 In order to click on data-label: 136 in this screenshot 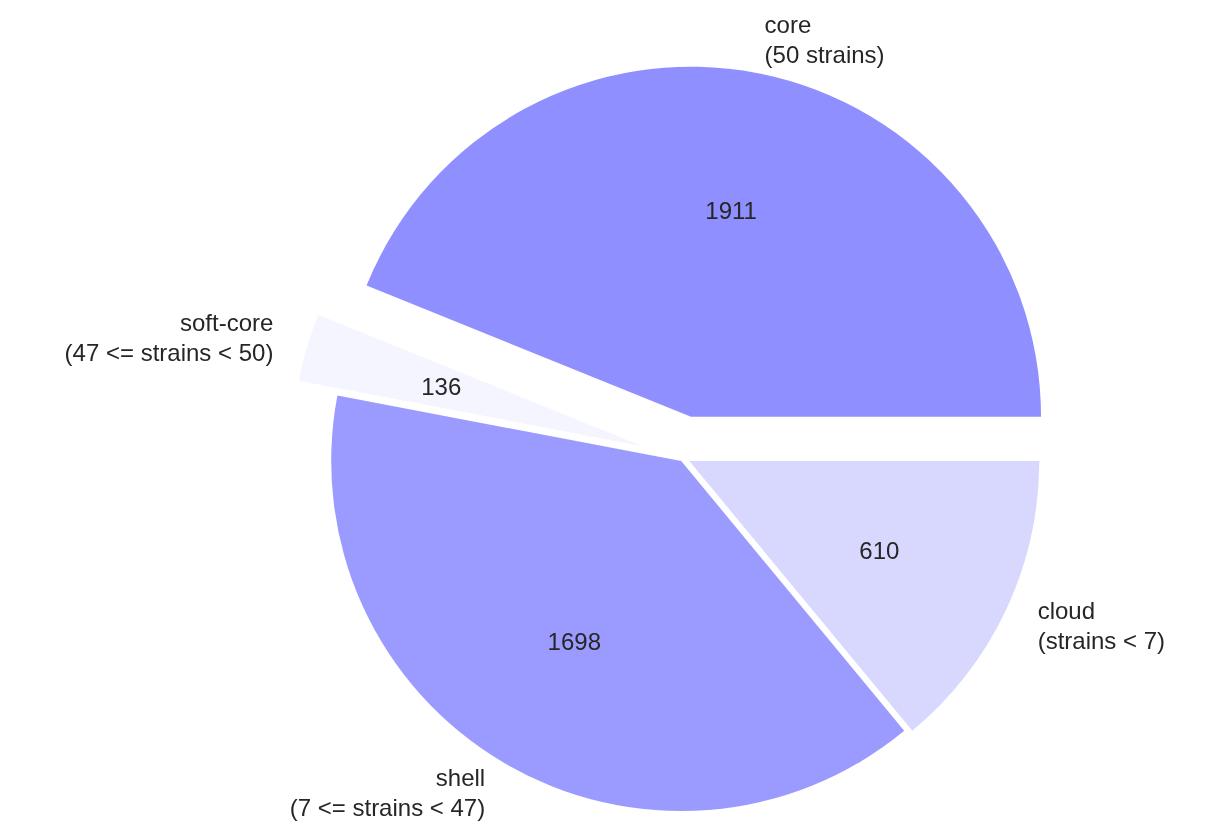, I will do `click(441, 387)`.